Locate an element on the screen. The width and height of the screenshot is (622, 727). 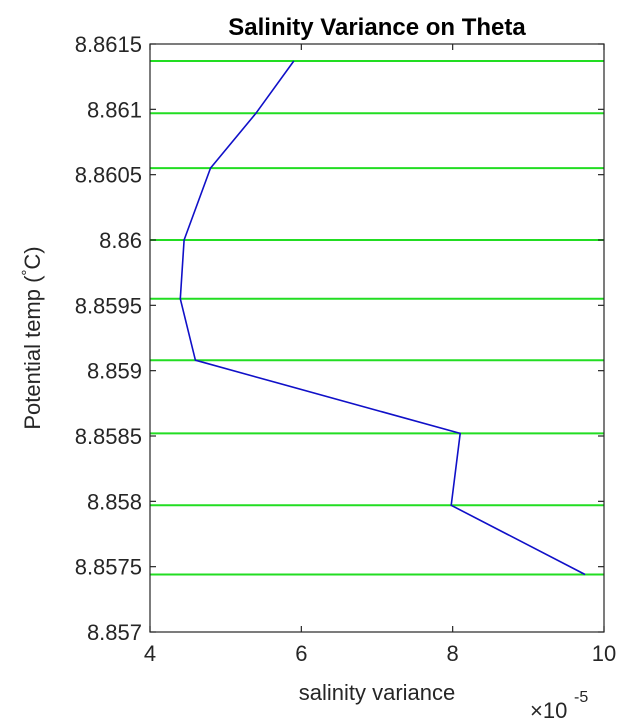
y-axis-label-degree: ° is located at coordinates (27, 273).